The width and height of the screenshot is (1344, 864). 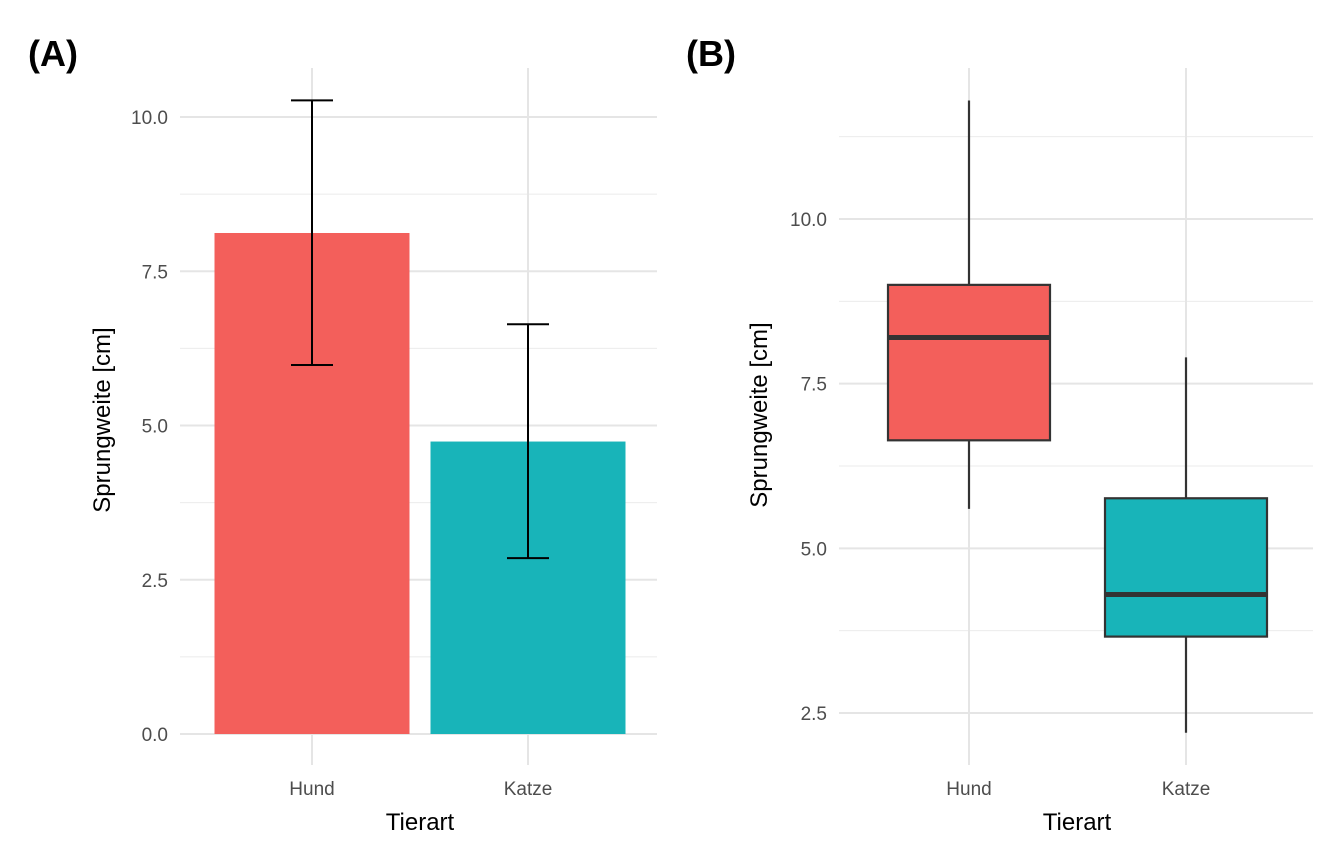 I want to click on box-katze, so click(x=1186, y=545).